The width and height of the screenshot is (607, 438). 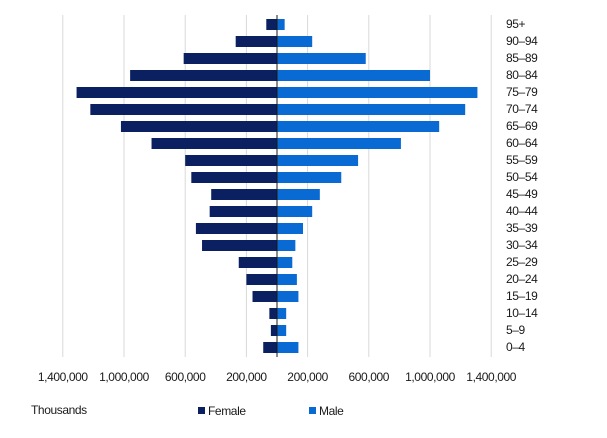 I want to click on age-label-15: 20–24, so click(x=522, y=279).